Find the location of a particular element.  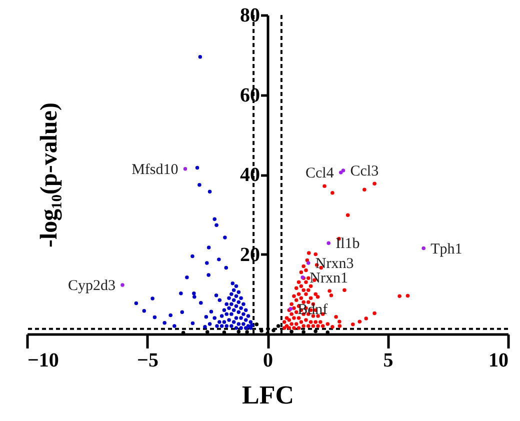

annotation: Nrxn3 is located at coordinates (334, 264).